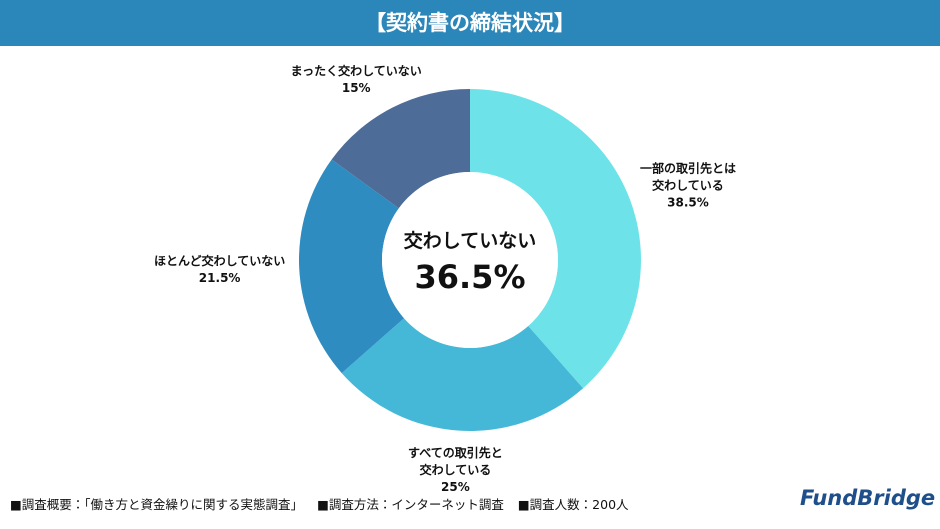 The height and width of the screenshot is (529, 940). Describe the element at coordinates (687, 177) in the screenshot. I see `category-label: 一部の取引先とは 交わしている` at that location.